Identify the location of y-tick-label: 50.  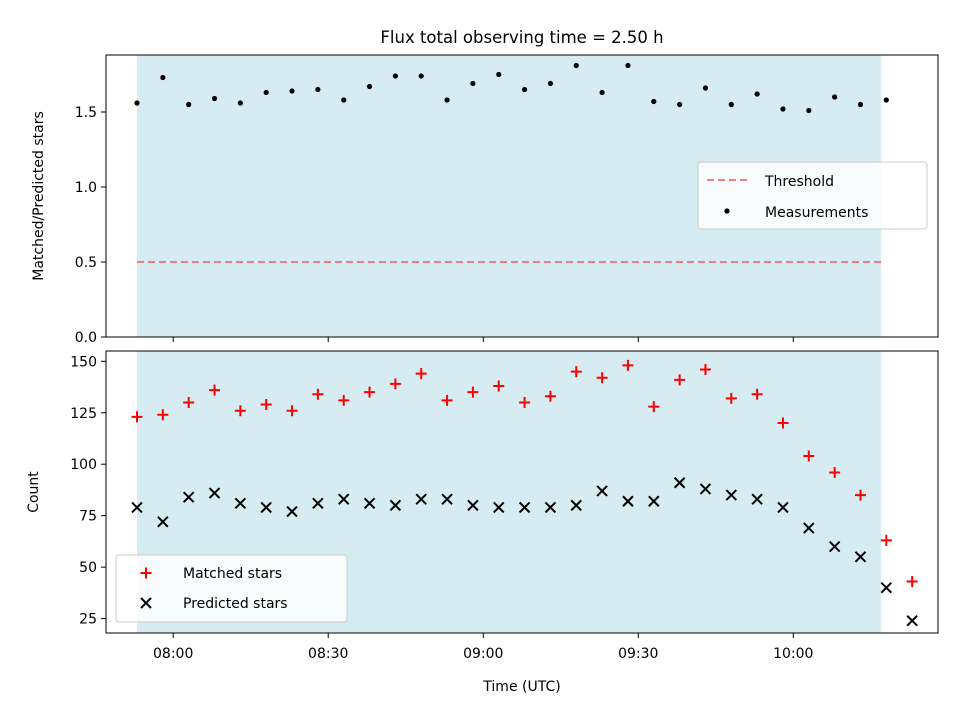
(88, 568).